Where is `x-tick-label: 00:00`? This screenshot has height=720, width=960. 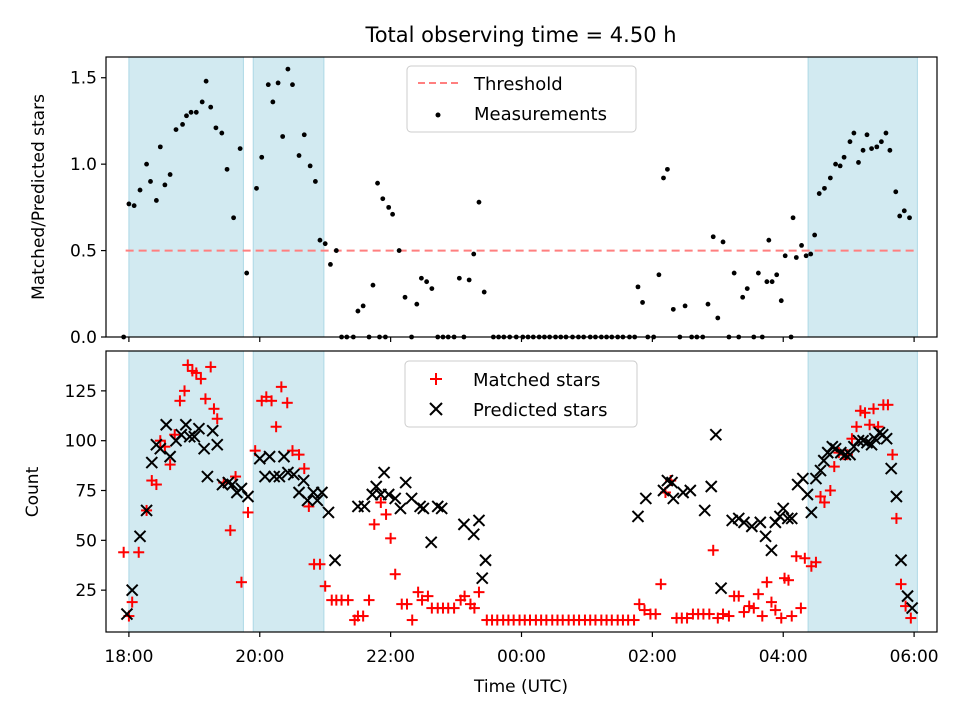
x-tick-label: 00:00 is located at coordinates (521, 657).